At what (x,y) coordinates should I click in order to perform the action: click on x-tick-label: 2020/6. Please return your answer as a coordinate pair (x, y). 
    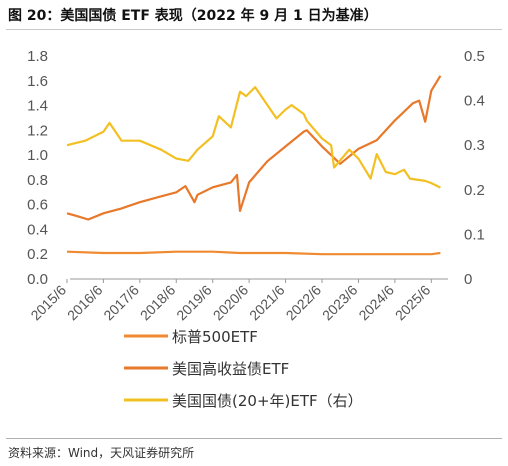
    Looking at the image, I should click on (231, 303).